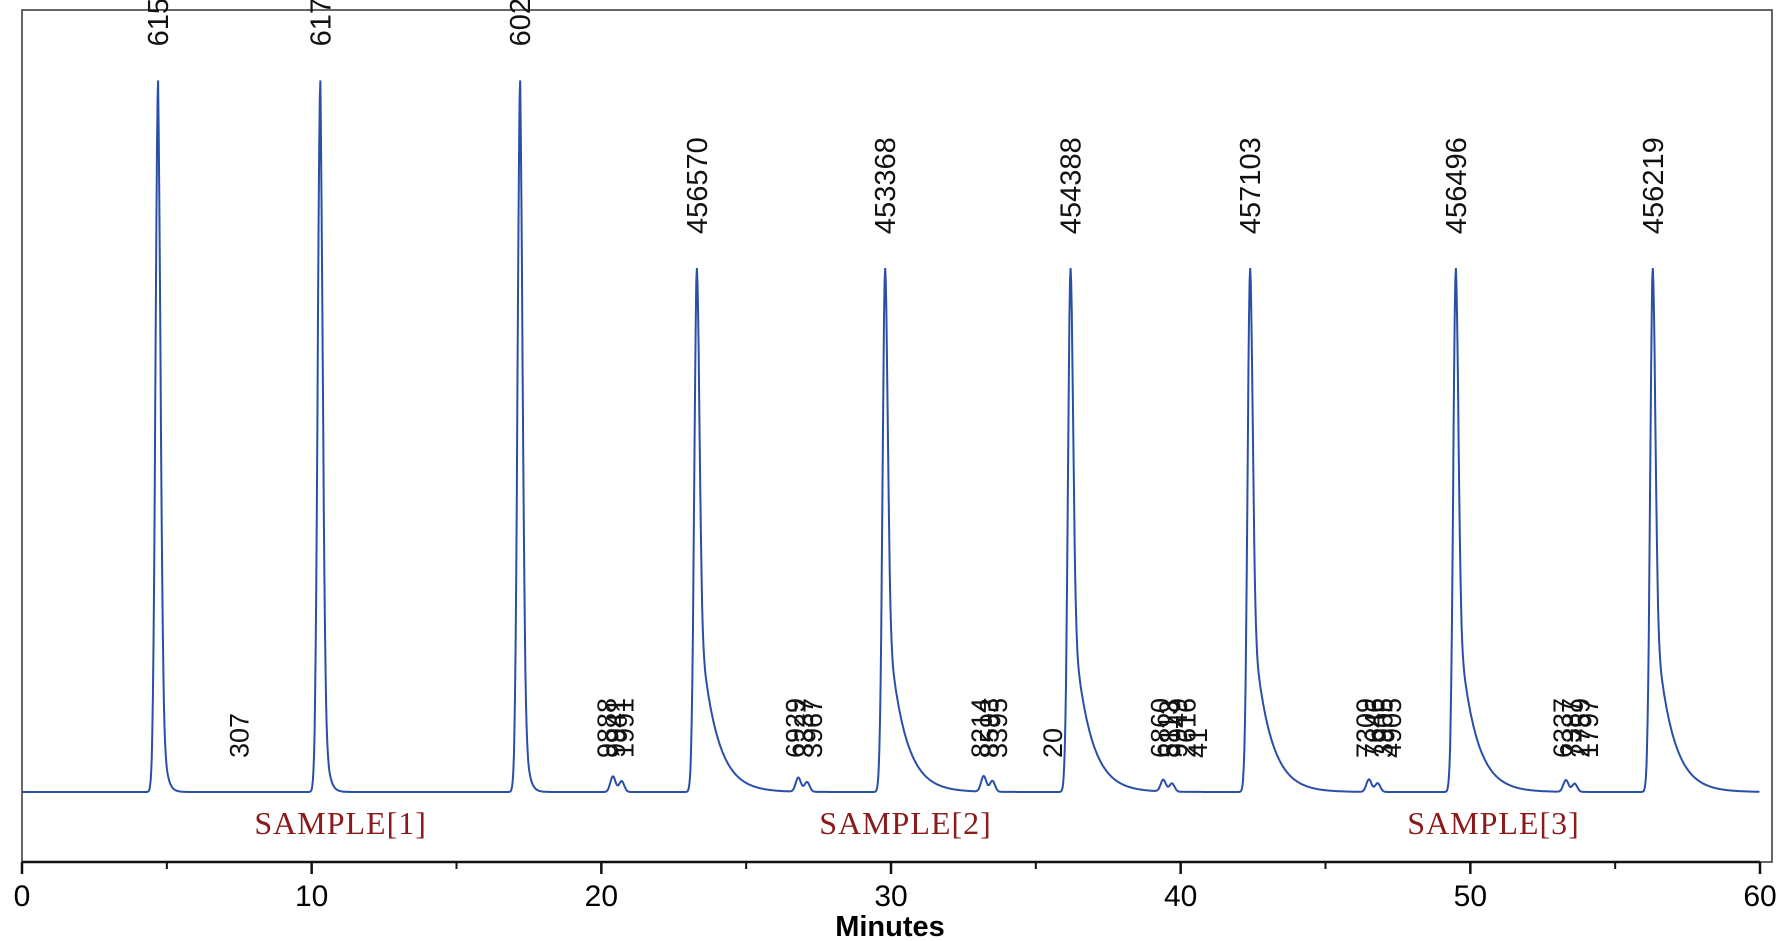 The height and width of the screenshot is (941, 1780). What do you see at coordinates (1198, 743) in the screenshot?
I see `minor-peak-label: 41` at bounding box center [1198, 743].